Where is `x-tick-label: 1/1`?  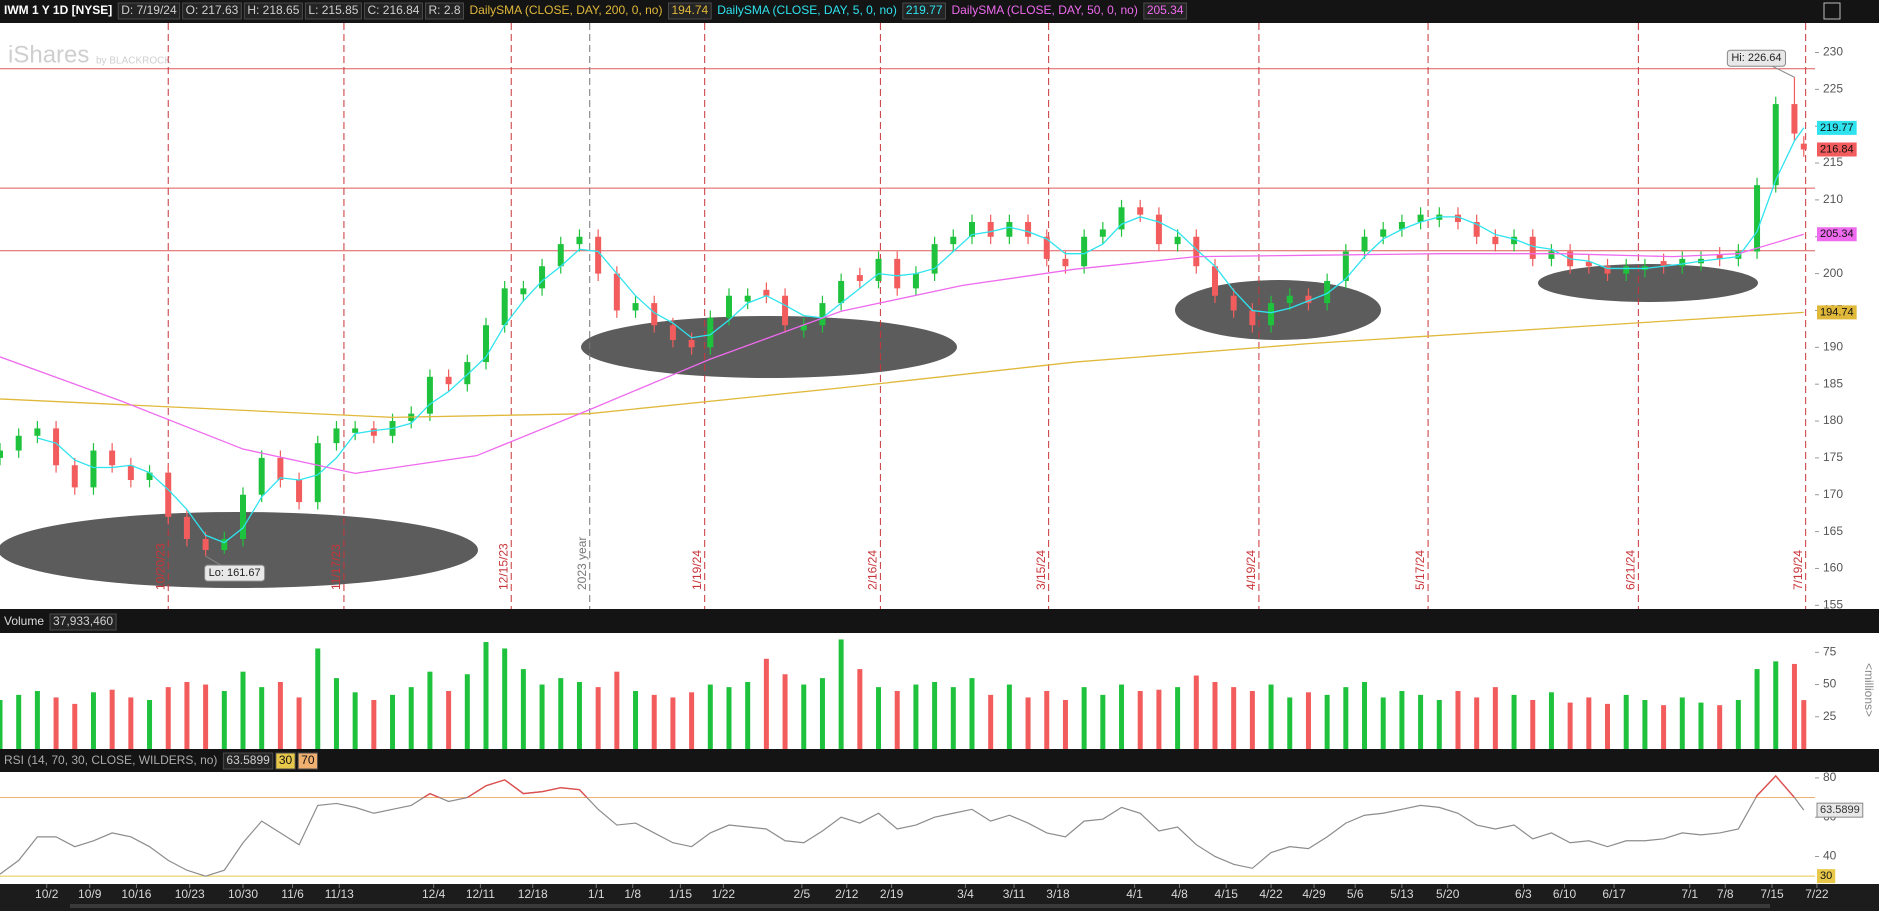 x-tick-label: 1/1 is located at coordinates (596, 894).